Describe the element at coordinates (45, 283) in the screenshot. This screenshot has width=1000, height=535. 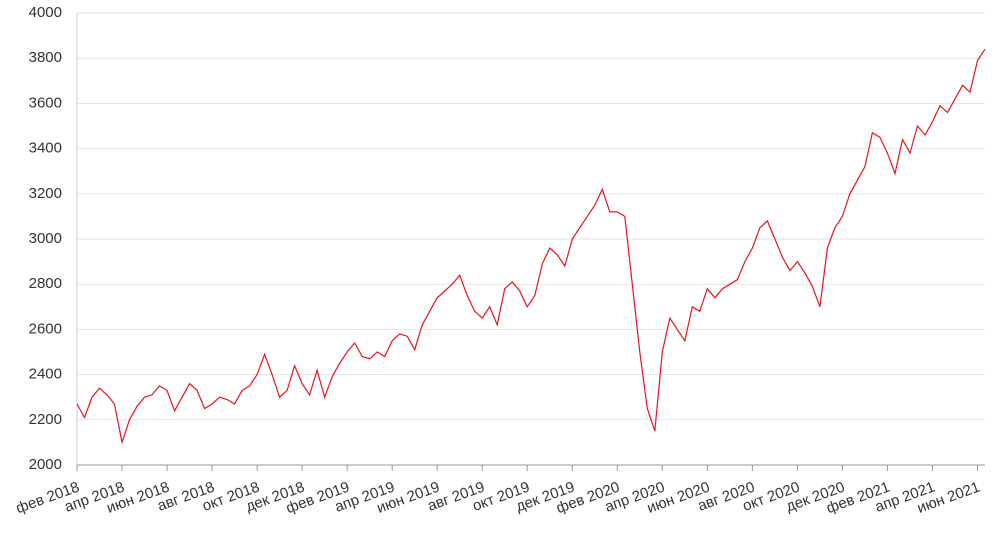
I see `y-tick-label: 2800` at that location.